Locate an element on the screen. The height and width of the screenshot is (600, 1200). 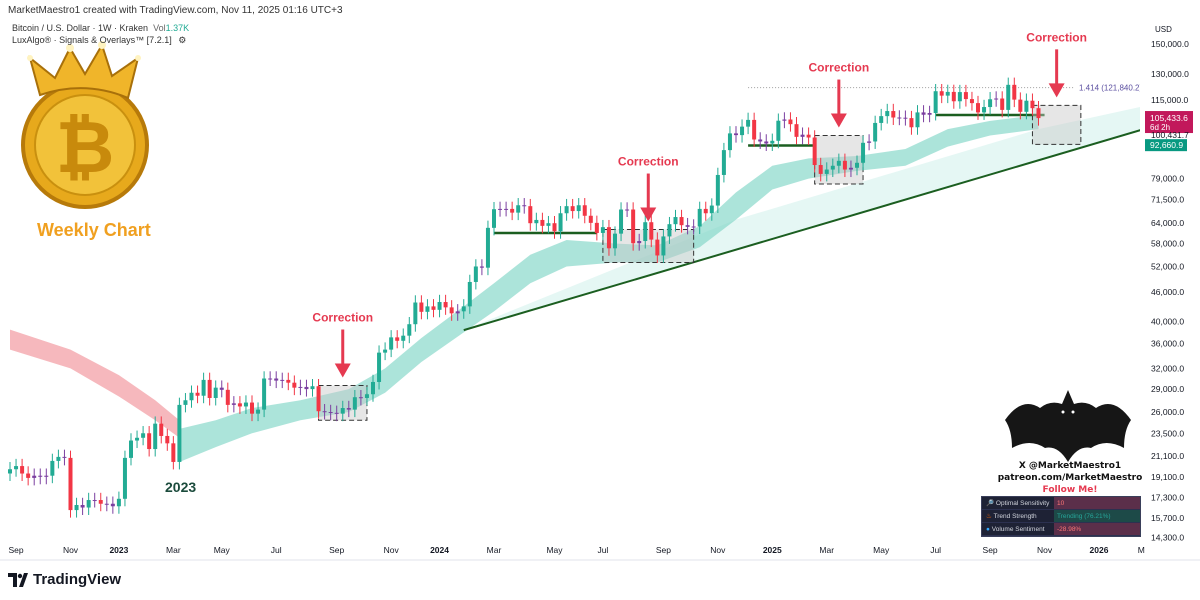
price-axis is located at coordinates (1170, 289).